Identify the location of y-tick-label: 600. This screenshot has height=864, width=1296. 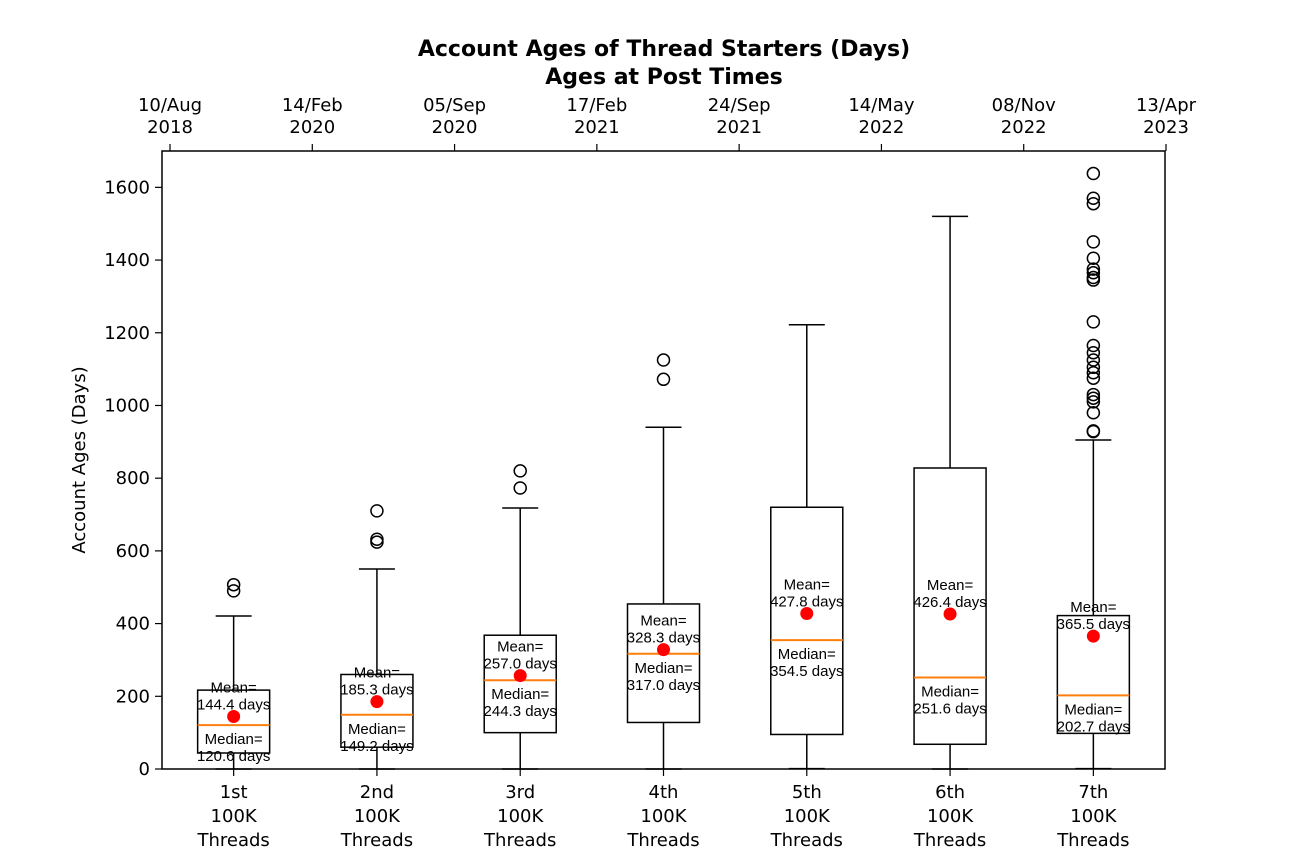
(133, 551).